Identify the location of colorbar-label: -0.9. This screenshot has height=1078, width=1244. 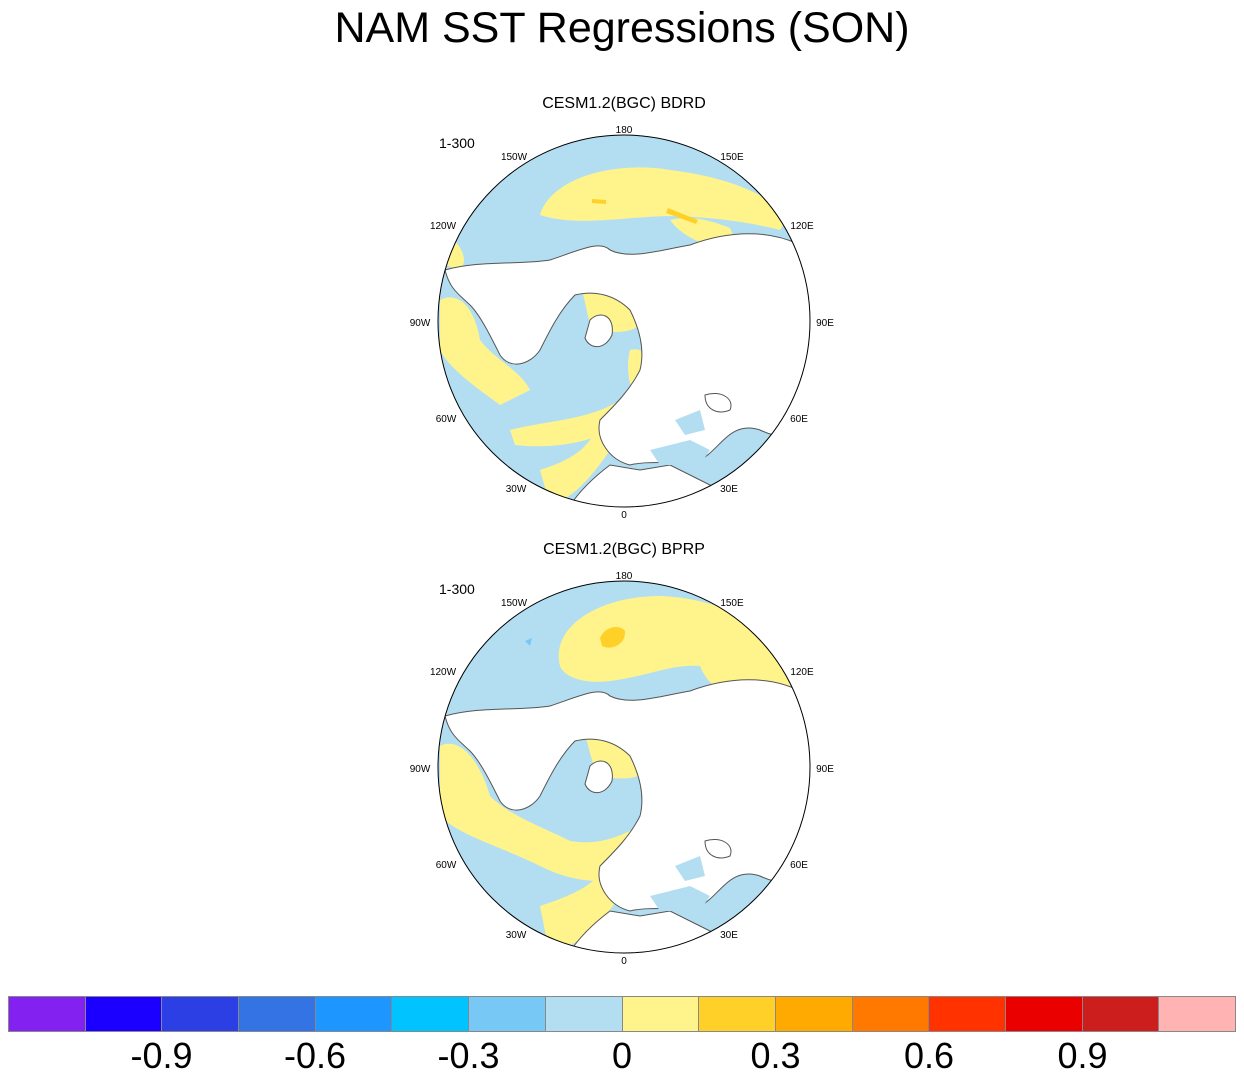
(161, 1055).